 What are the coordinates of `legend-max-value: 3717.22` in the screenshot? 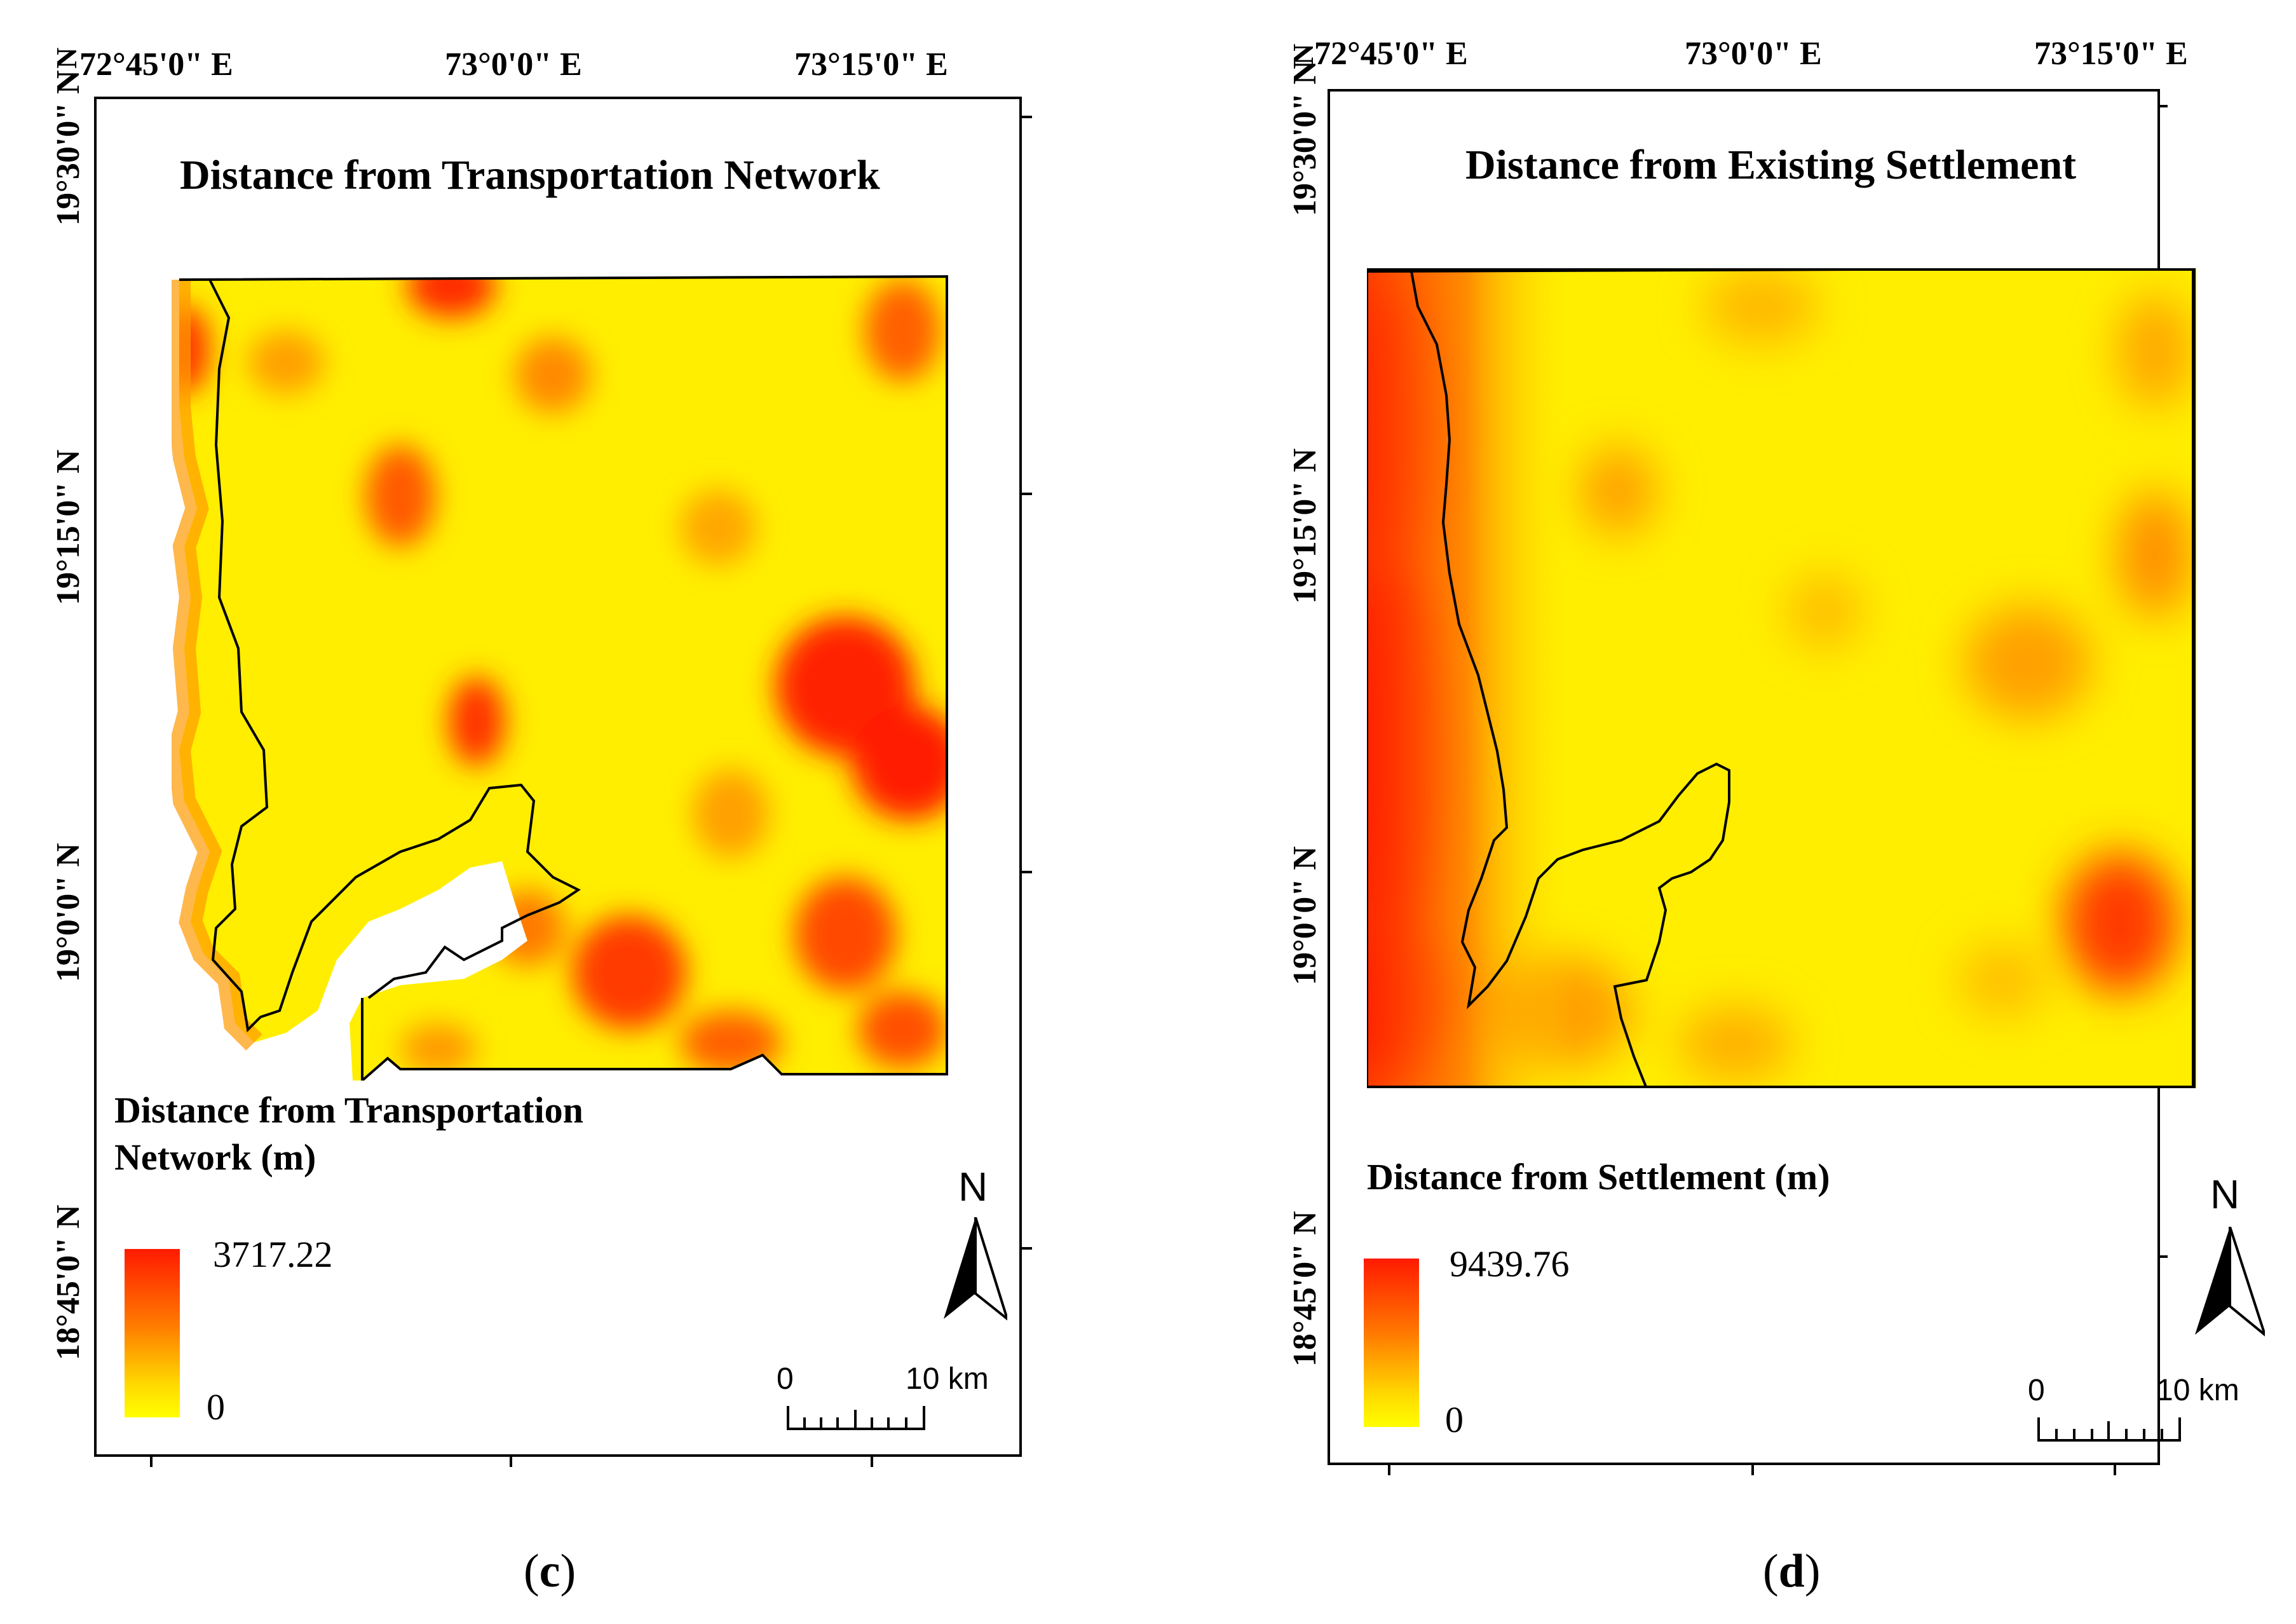 It's located at (273, 1254).